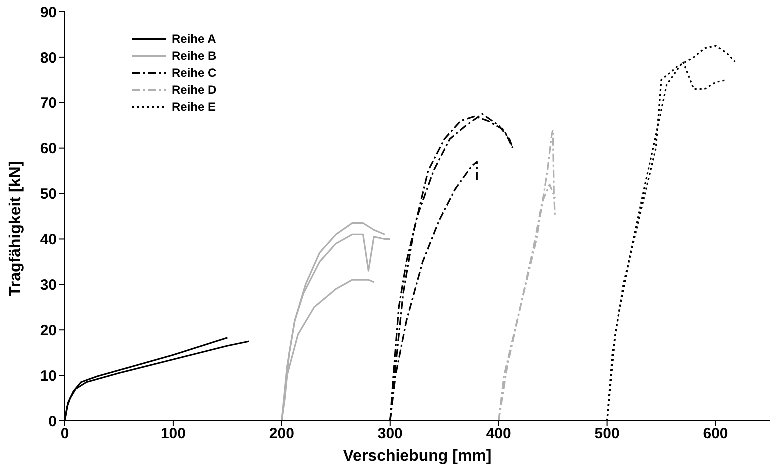 Image resolution: width=772 pixels, height=471 pixels. What do you see at coordinates (48, 195) in the screenshot?
I see `y-tick-label: 50` at bounding box center [48, 195].